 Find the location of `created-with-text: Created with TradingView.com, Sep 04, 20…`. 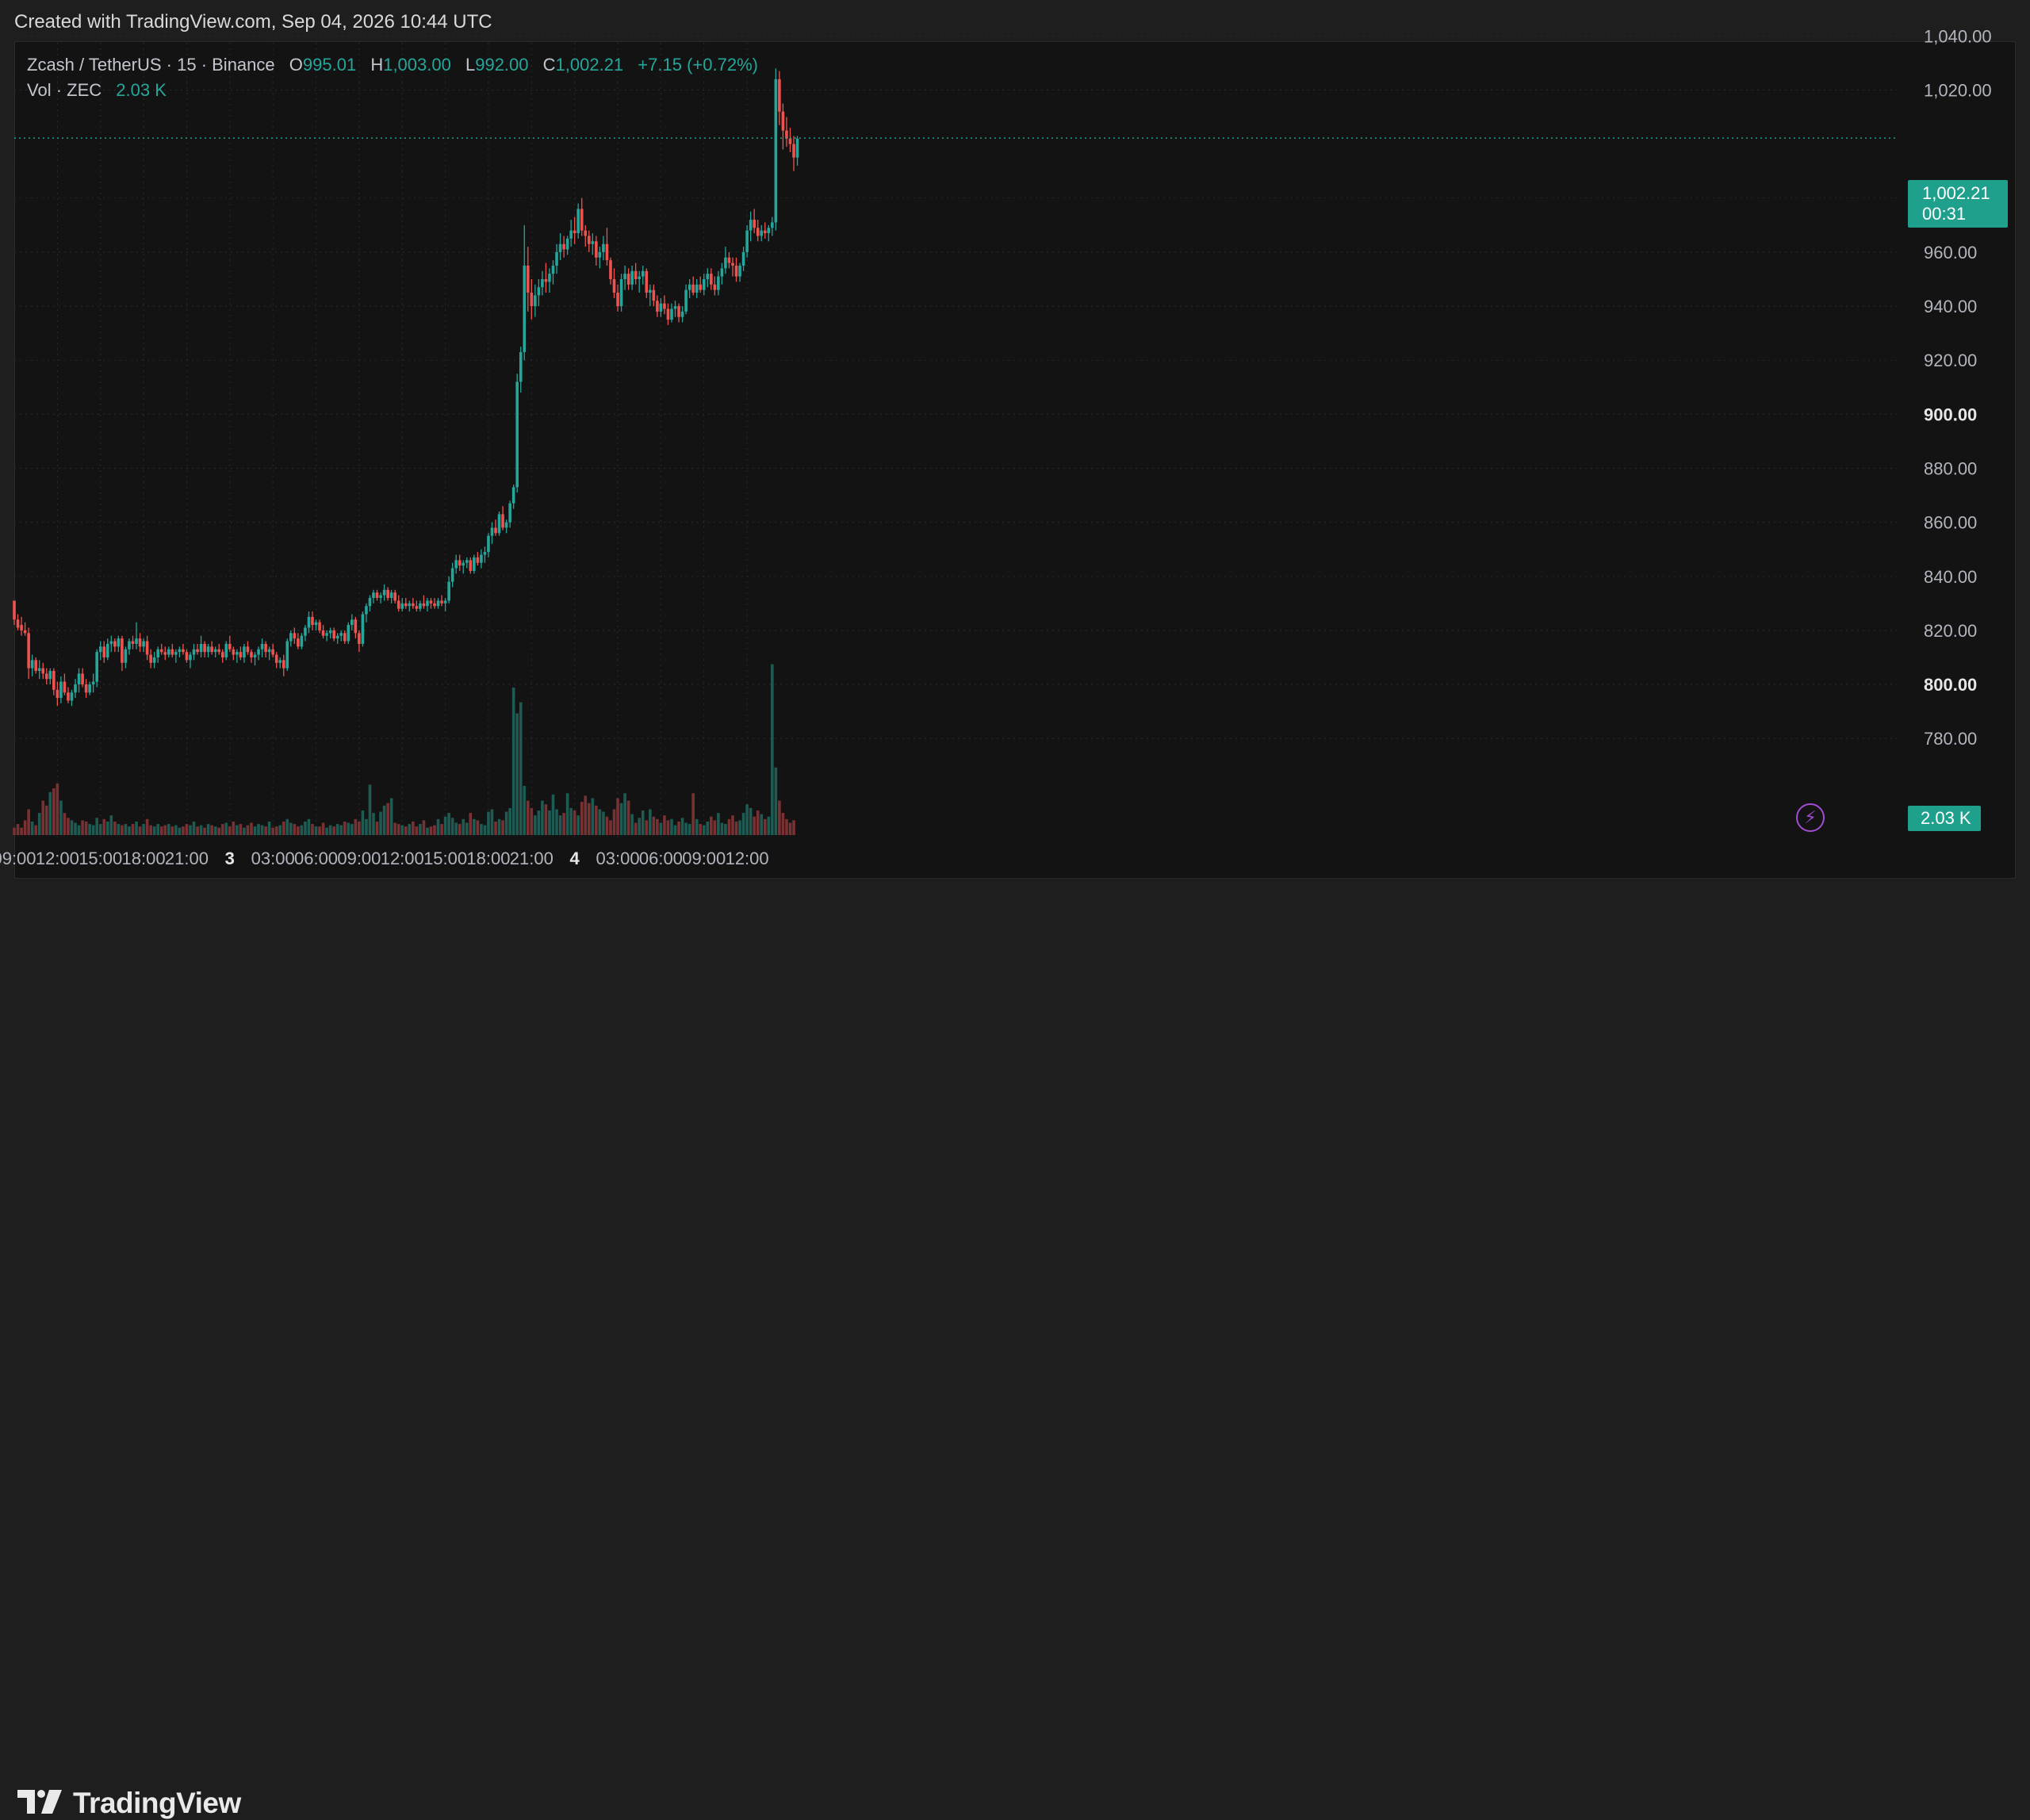

created-with-text: Created with TradingView.com, Sep 04, 20… is located at coordinates (253, 22).